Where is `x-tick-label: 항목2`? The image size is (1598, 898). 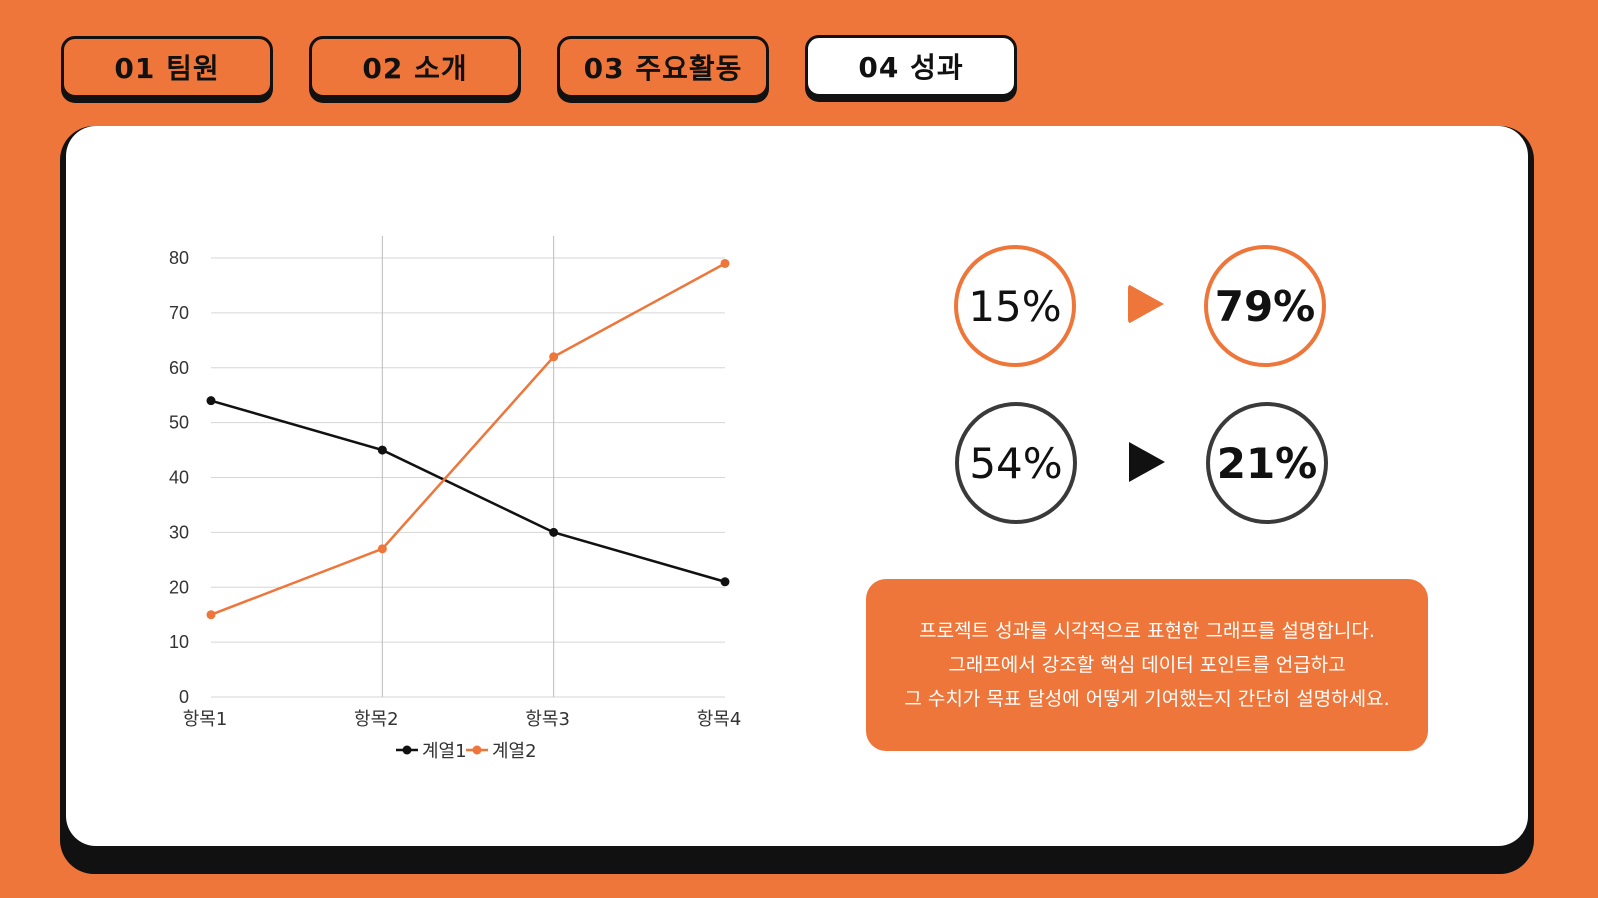
x-tick-label: 항목2 is located at coordinates (376, 719).